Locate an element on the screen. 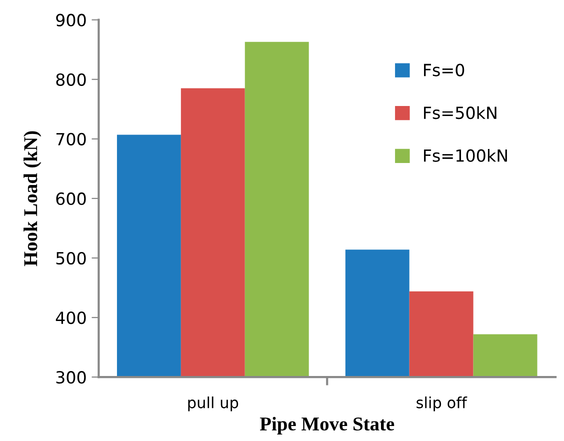  y-tick-label: 400 is located at coordinates (71, 317).